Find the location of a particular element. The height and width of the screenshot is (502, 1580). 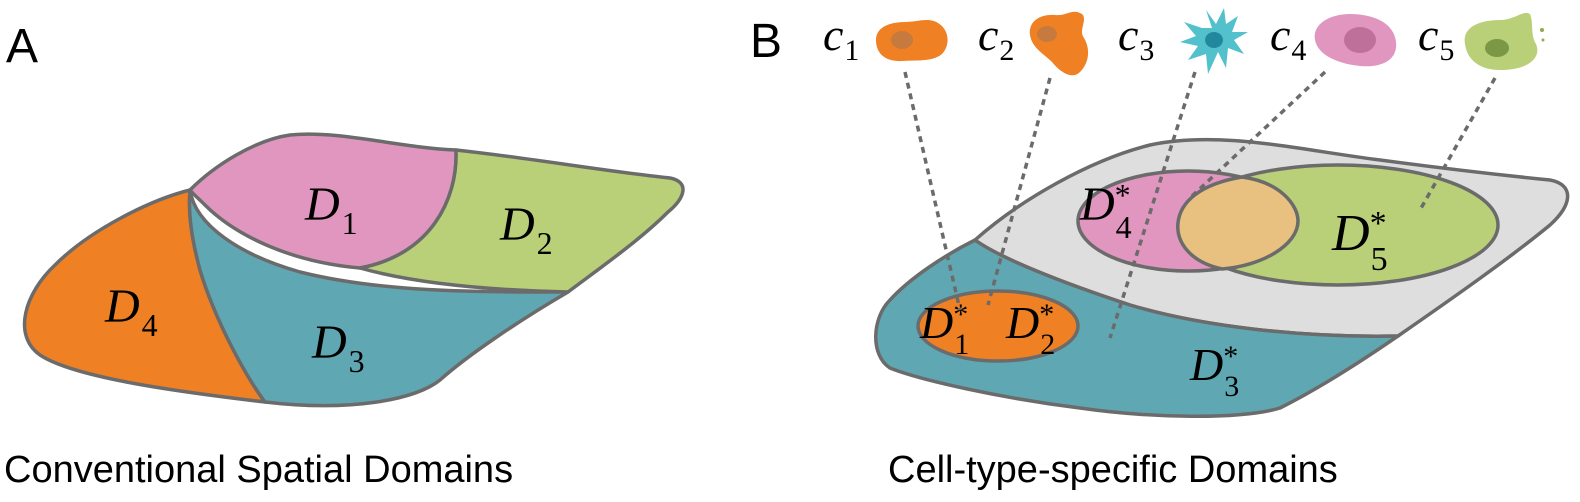

cell-type-c3: c3 is located at coordinates (1183, 41).